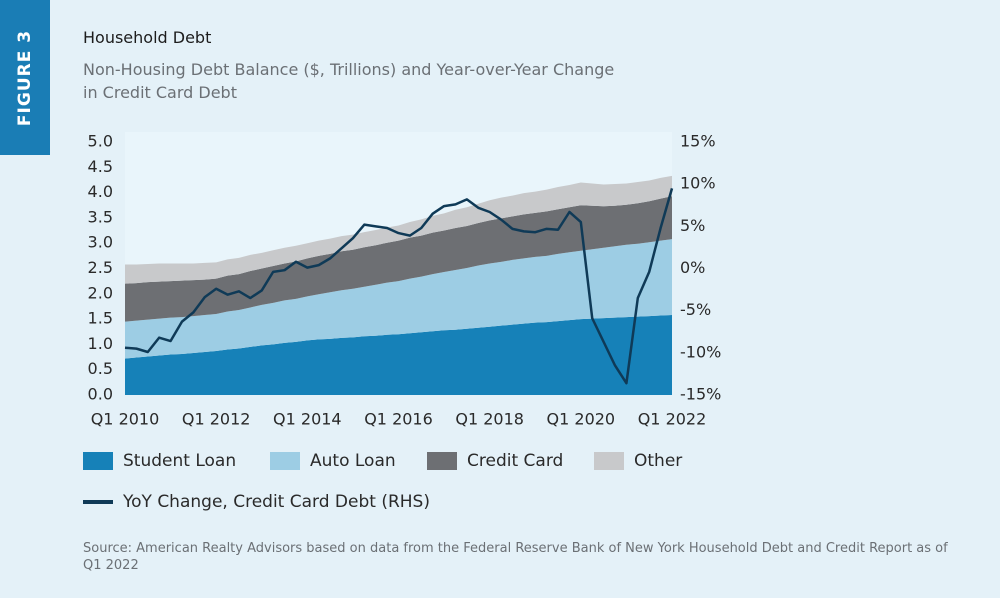  I want to click on y2-tick-label: 10%, so click(698, 183).